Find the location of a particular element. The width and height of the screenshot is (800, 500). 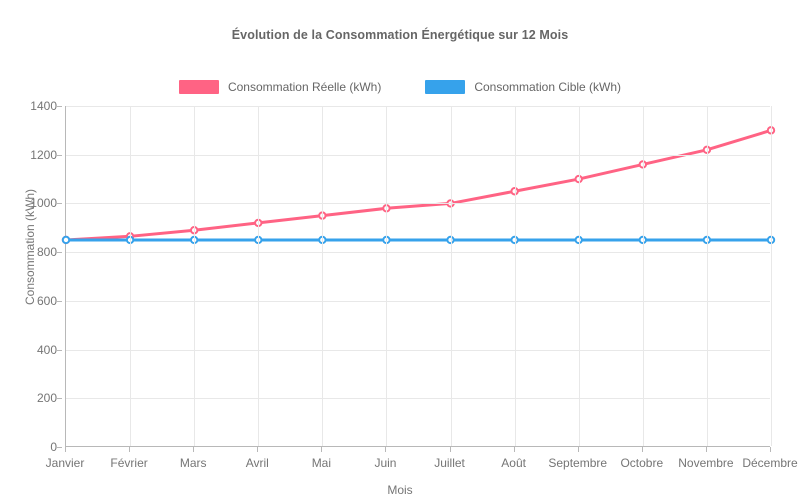

x-axis-title: Mois is located at coordinates (400, 490).